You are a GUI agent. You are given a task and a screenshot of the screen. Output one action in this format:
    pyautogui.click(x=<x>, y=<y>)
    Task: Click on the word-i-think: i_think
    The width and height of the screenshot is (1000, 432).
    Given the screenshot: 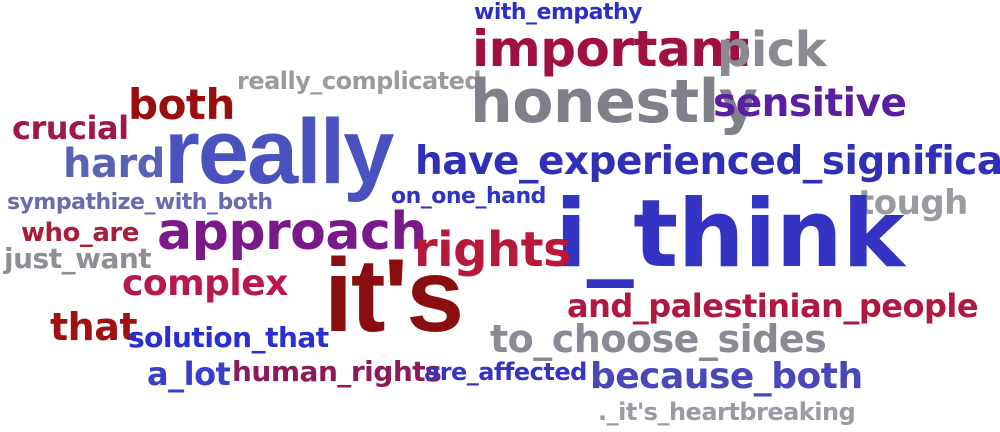 What is the action you would take?
    pyautogui.click(x=730, y=234)
    